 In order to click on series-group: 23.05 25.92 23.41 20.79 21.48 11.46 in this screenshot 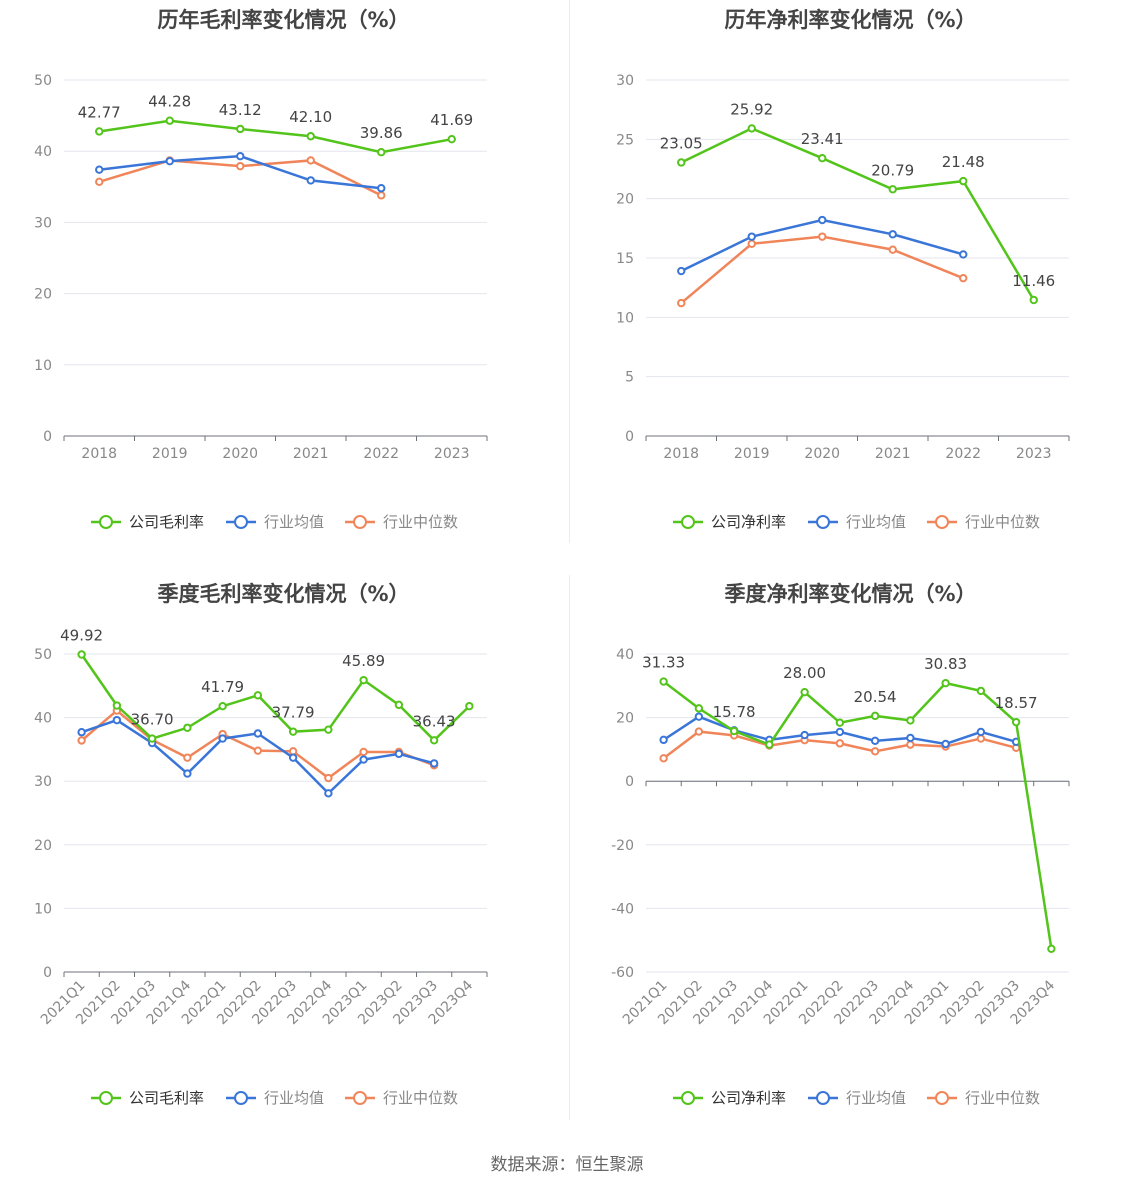, I will do `click(857, 202)`.